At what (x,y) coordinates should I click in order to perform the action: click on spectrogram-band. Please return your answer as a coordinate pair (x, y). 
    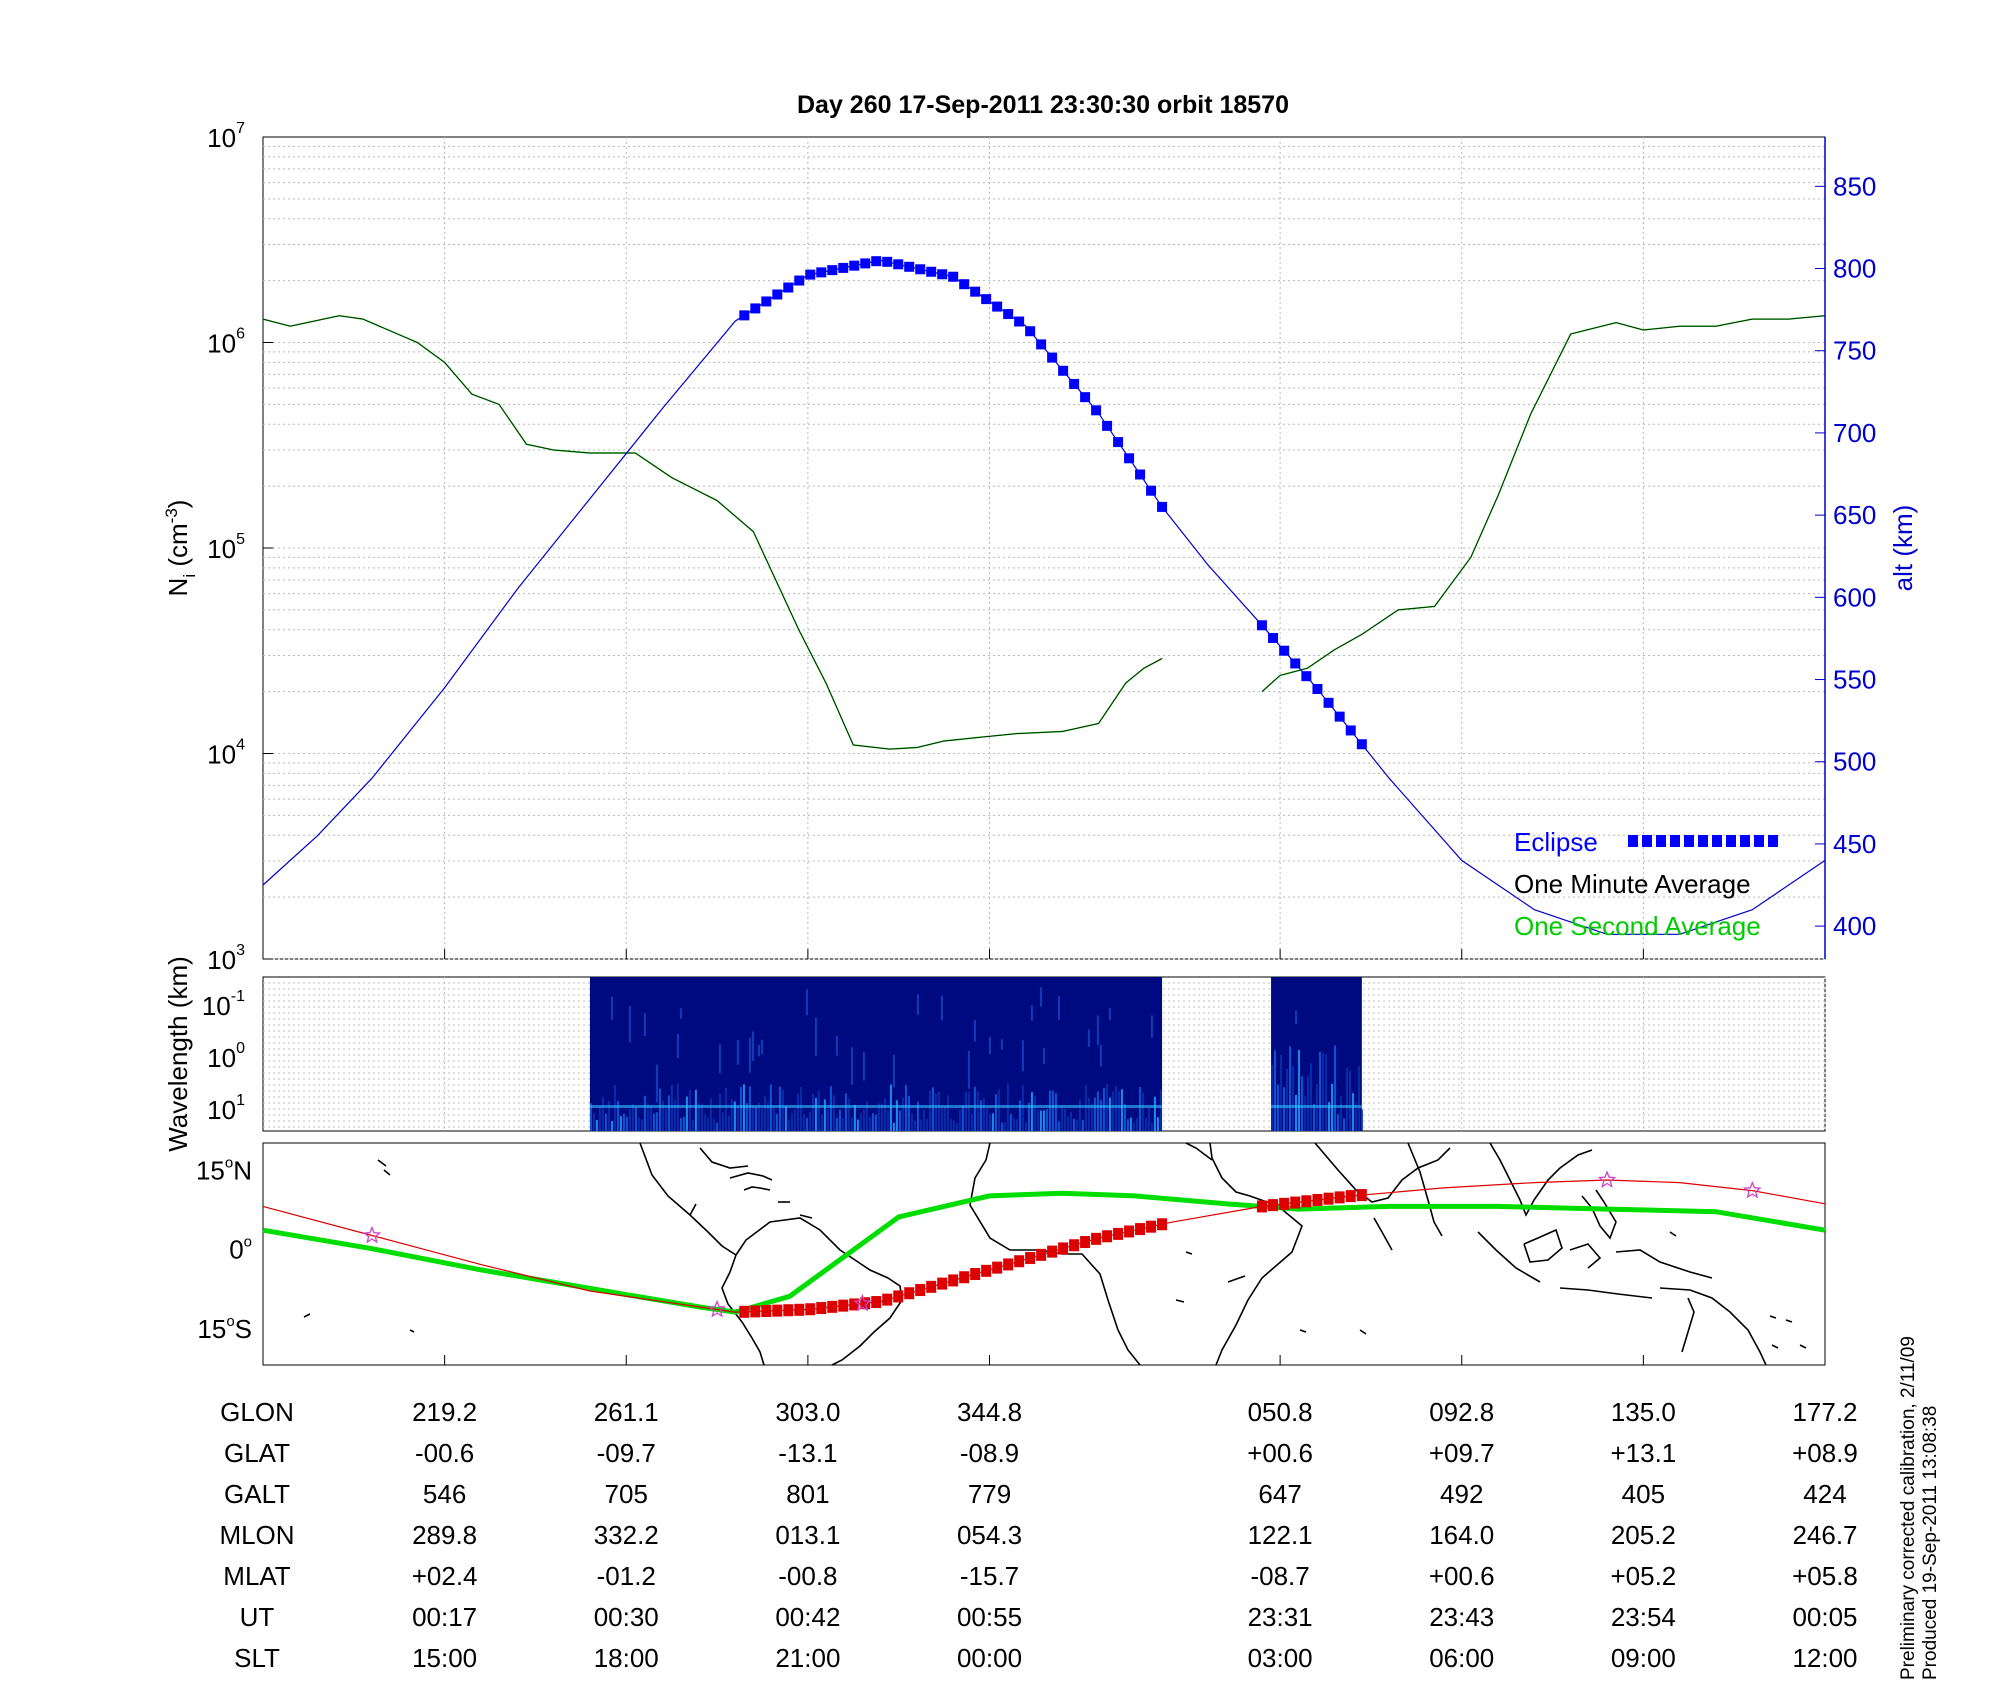
    Looking at the image, I should click on (1316, 1106).